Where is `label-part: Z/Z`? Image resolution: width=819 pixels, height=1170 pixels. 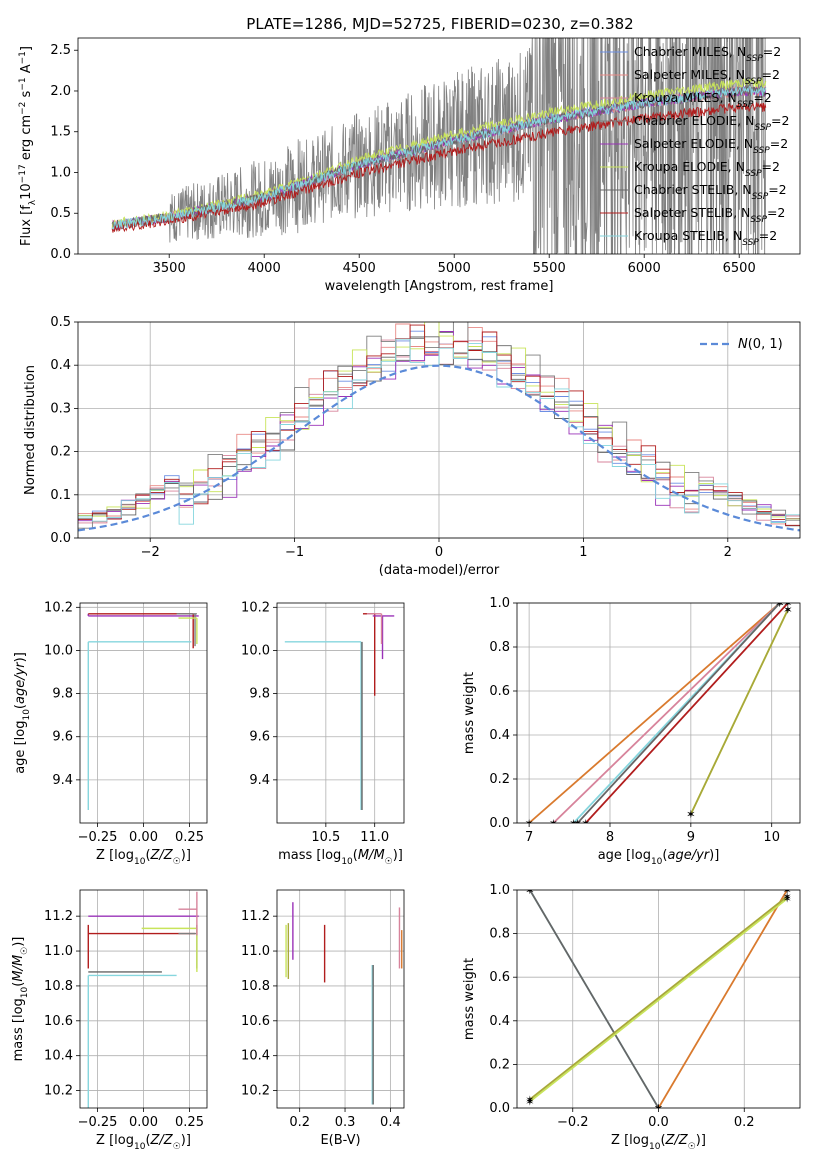 label-part: Z/Z is located at coordinates (677, 1140).